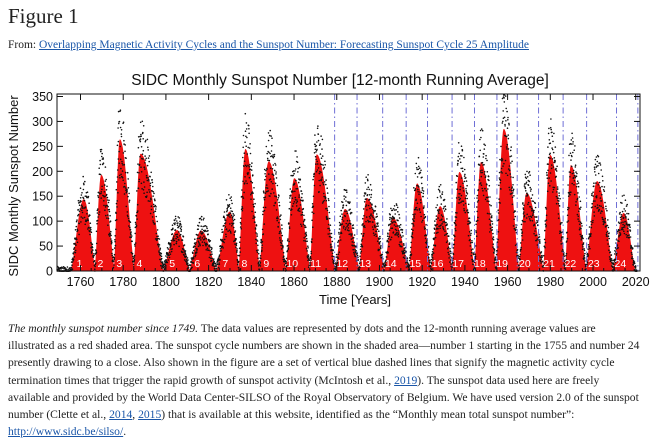  What do you see at coordinates (121, 415) in the screenshot?
I see `ref-link-2014: 2014` at bounding box center [121, 415].